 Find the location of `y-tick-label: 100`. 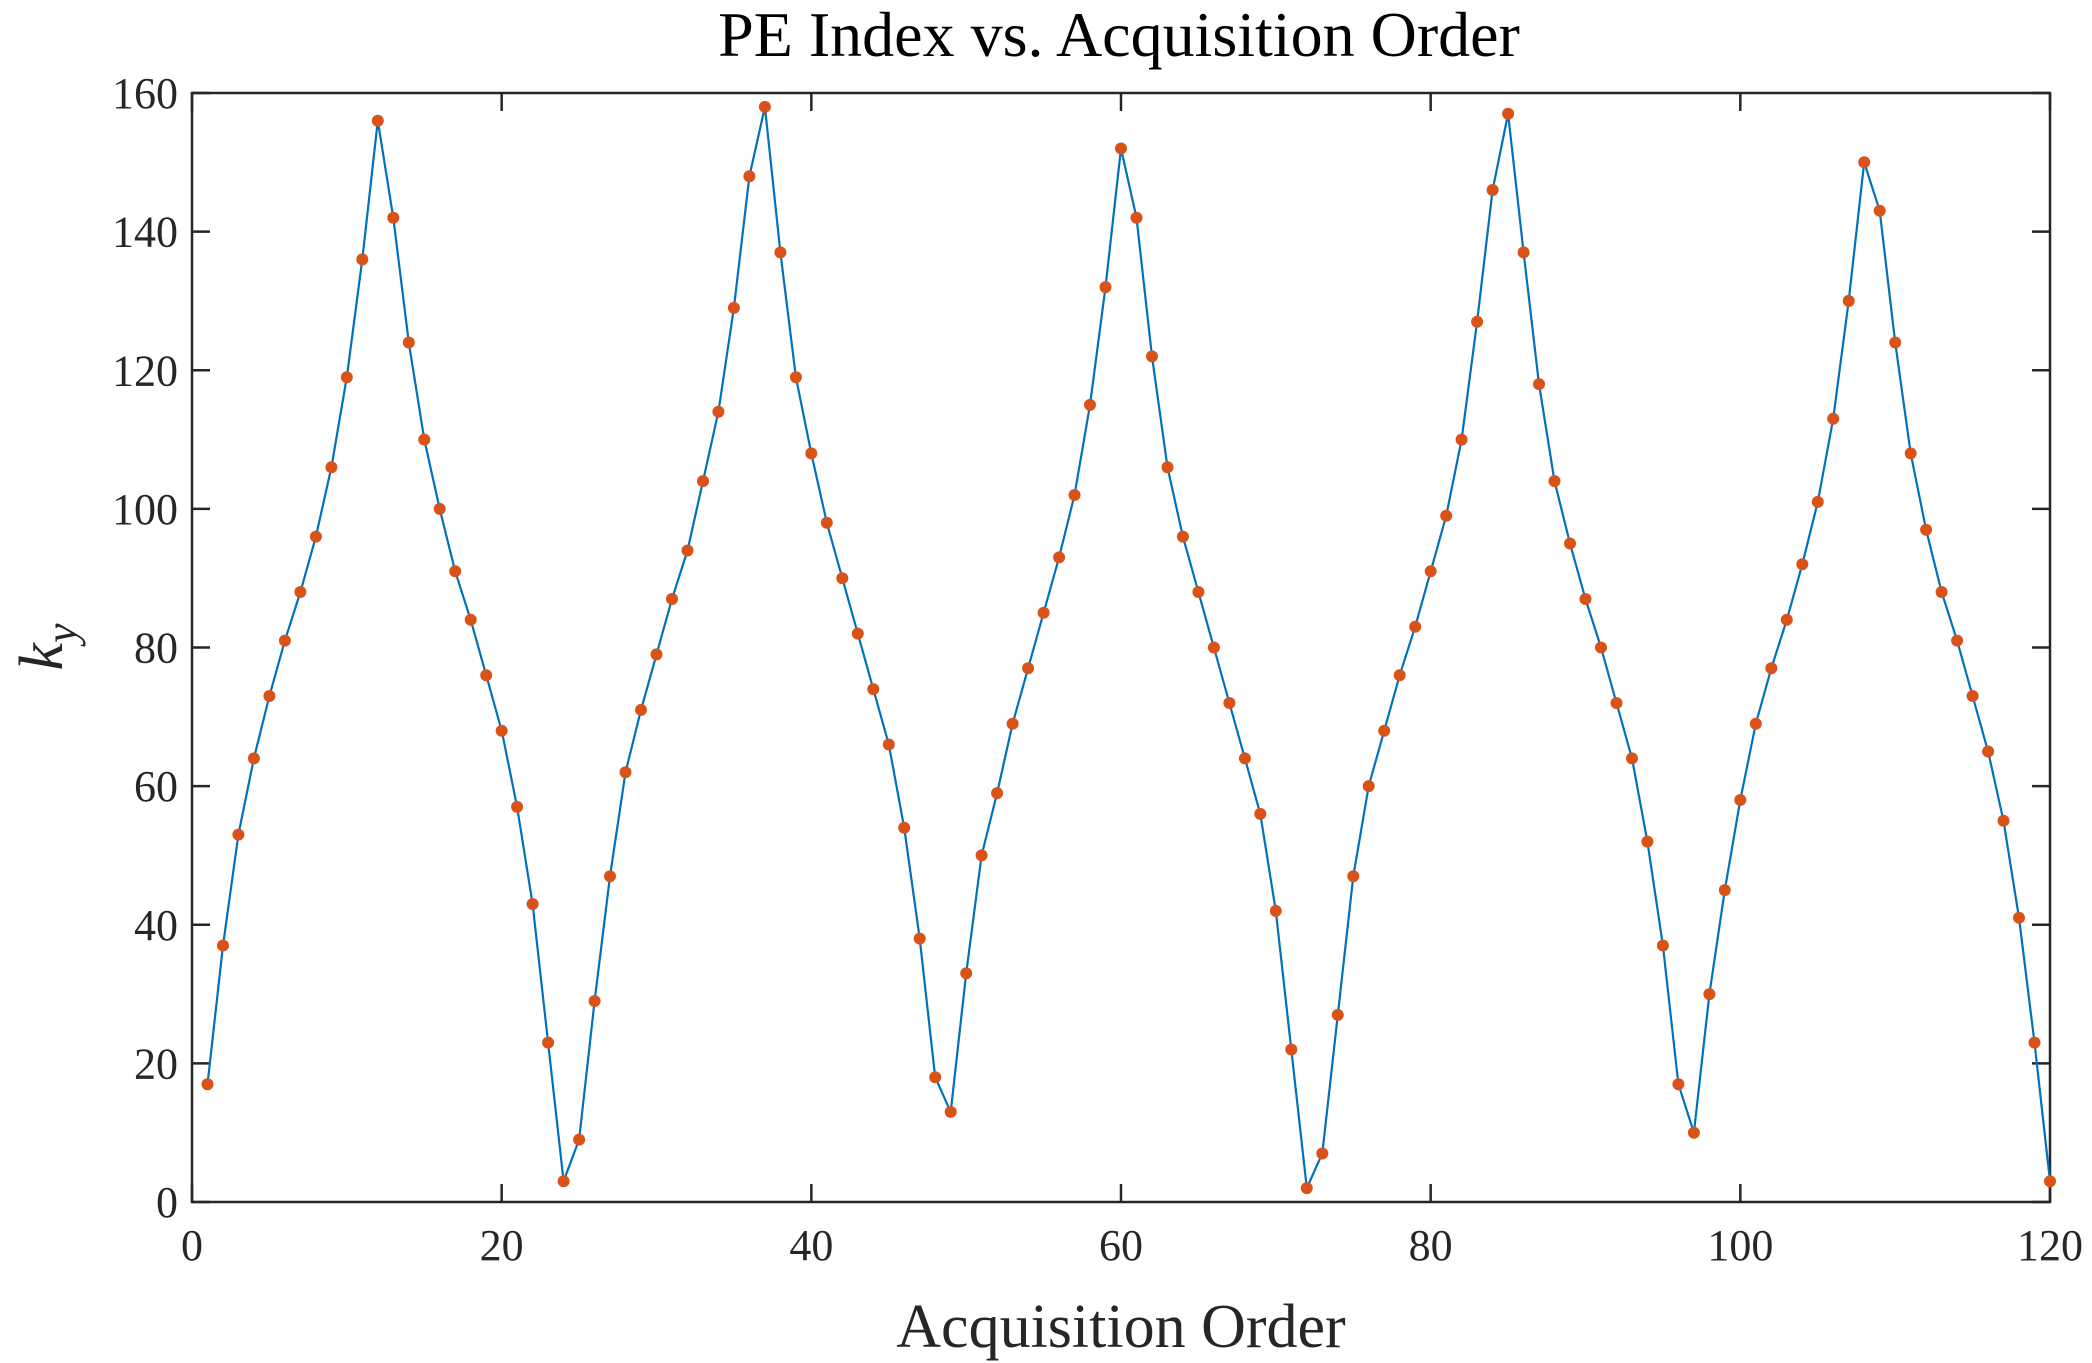

y-tick-label: 100 is located at coordinates (145, 509).